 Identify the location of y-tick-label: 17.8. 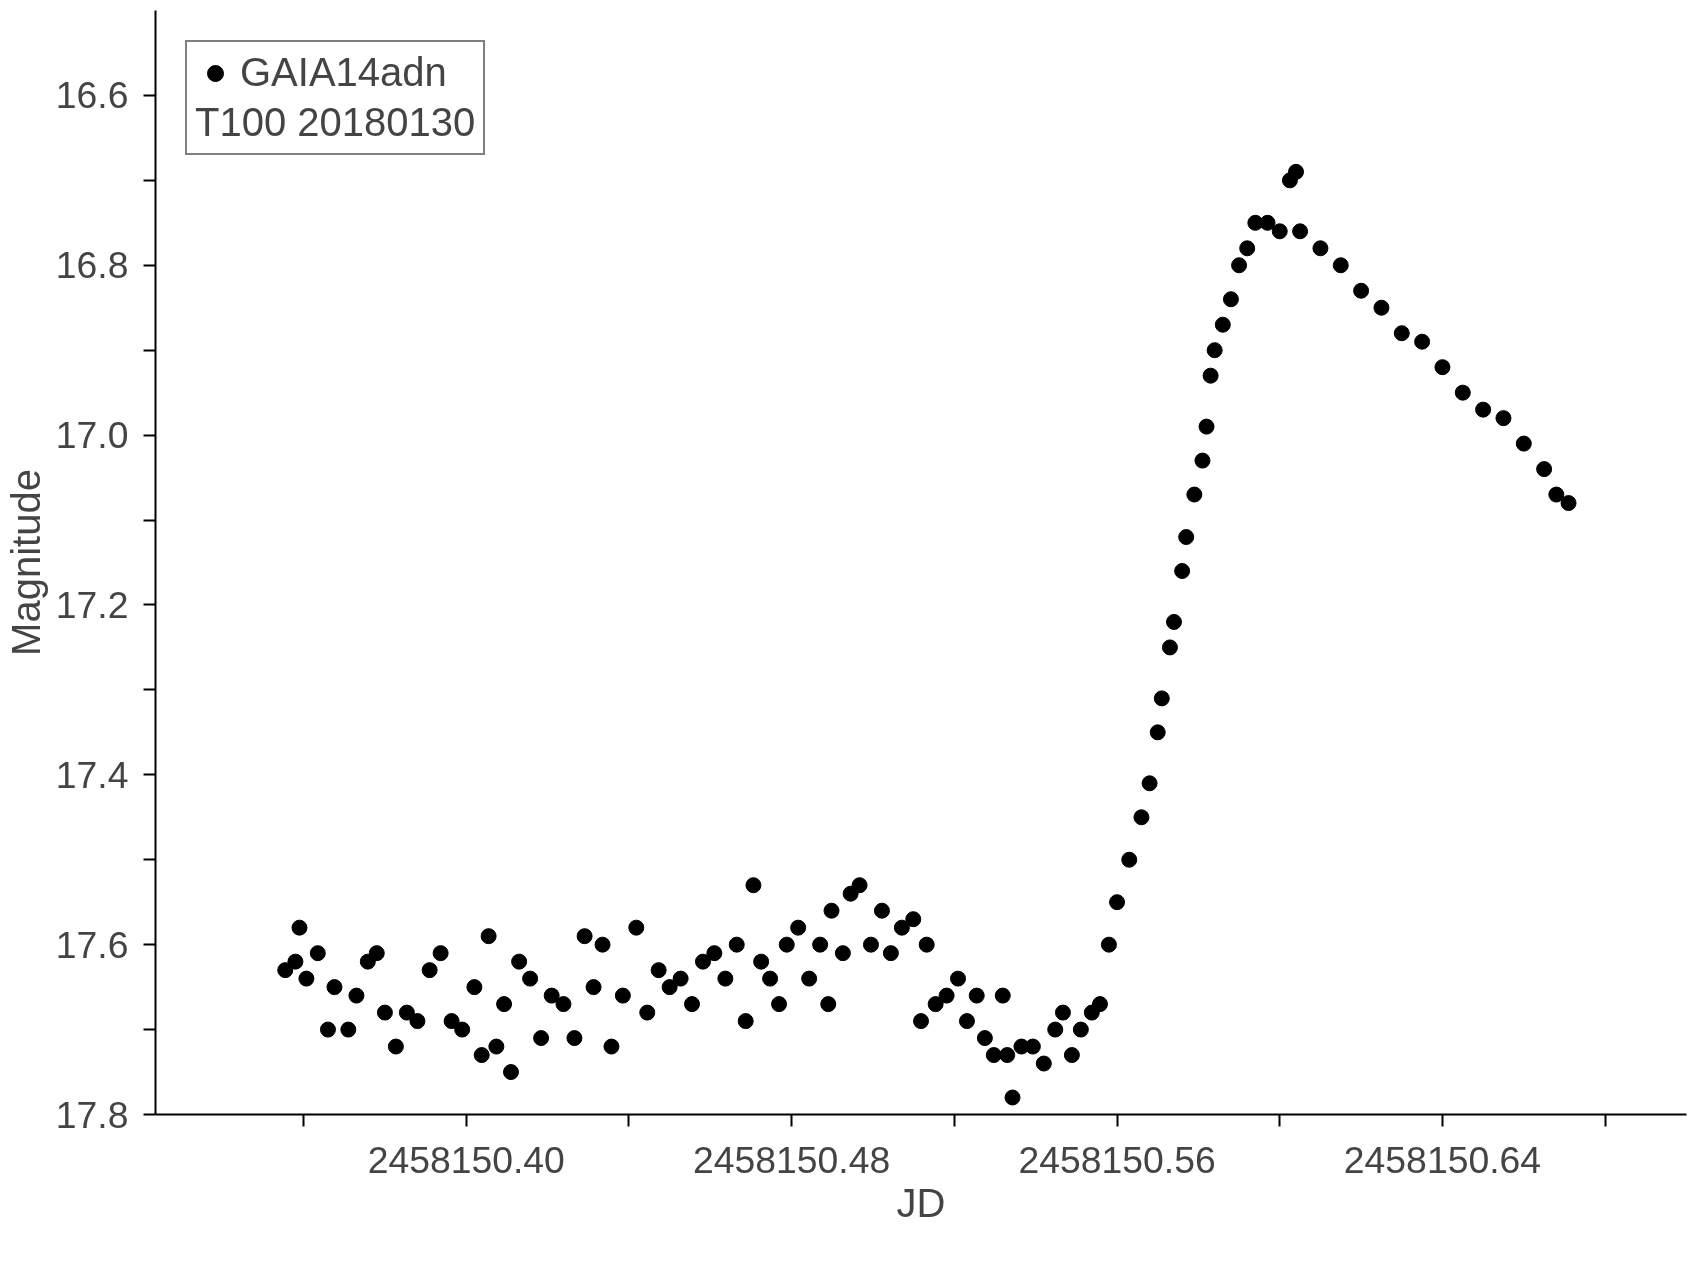
(92, 1114).